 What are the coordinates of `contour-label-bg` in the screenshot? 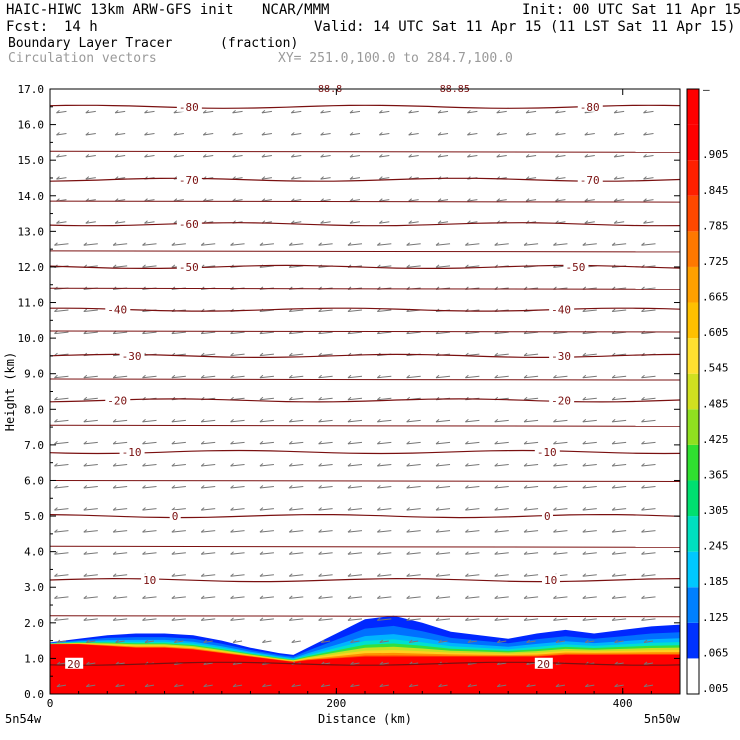 It's located at (590, 106).